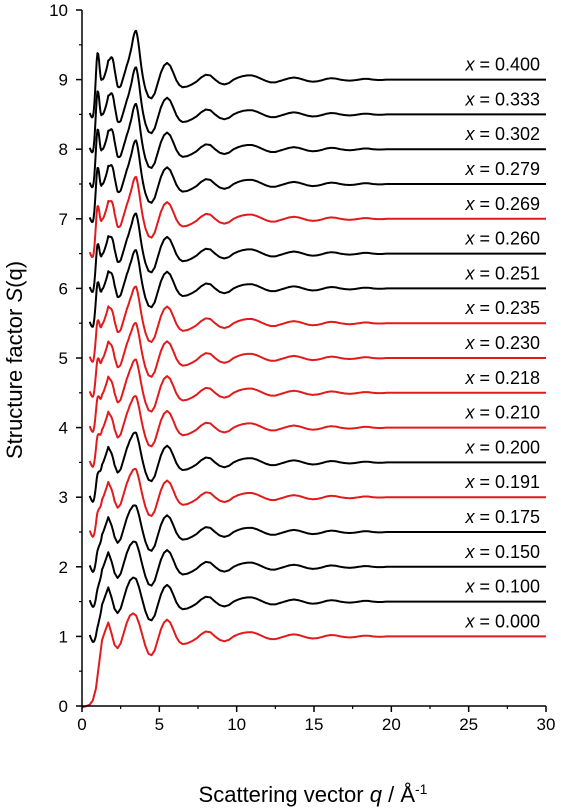 Image resolution: width=561 pixels, height=810 pixels. Describe the element at coordinates (391, 724) in the screenshot. I see `x-tick-label: 20` at that location.